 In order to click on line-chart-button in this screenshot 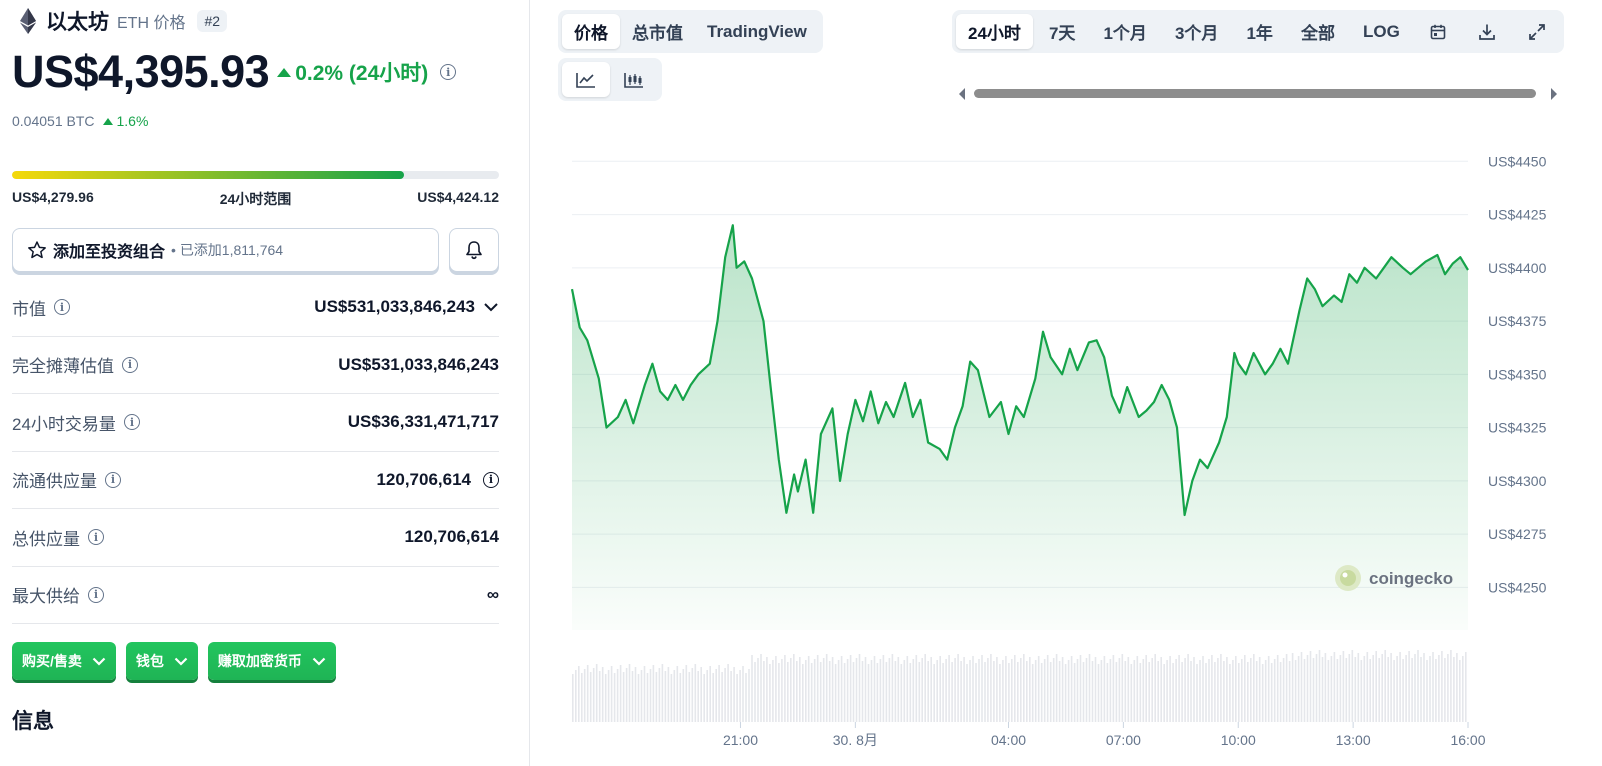, I will do `click(586, 79)`.